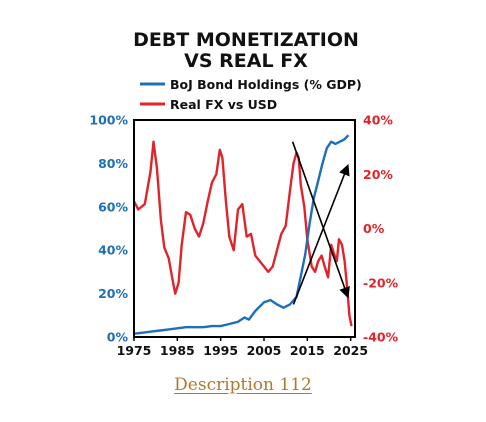  Describe the element at coordinates (350, 350) in the screenshot. I see `x-tick-label: 2025` at that location.